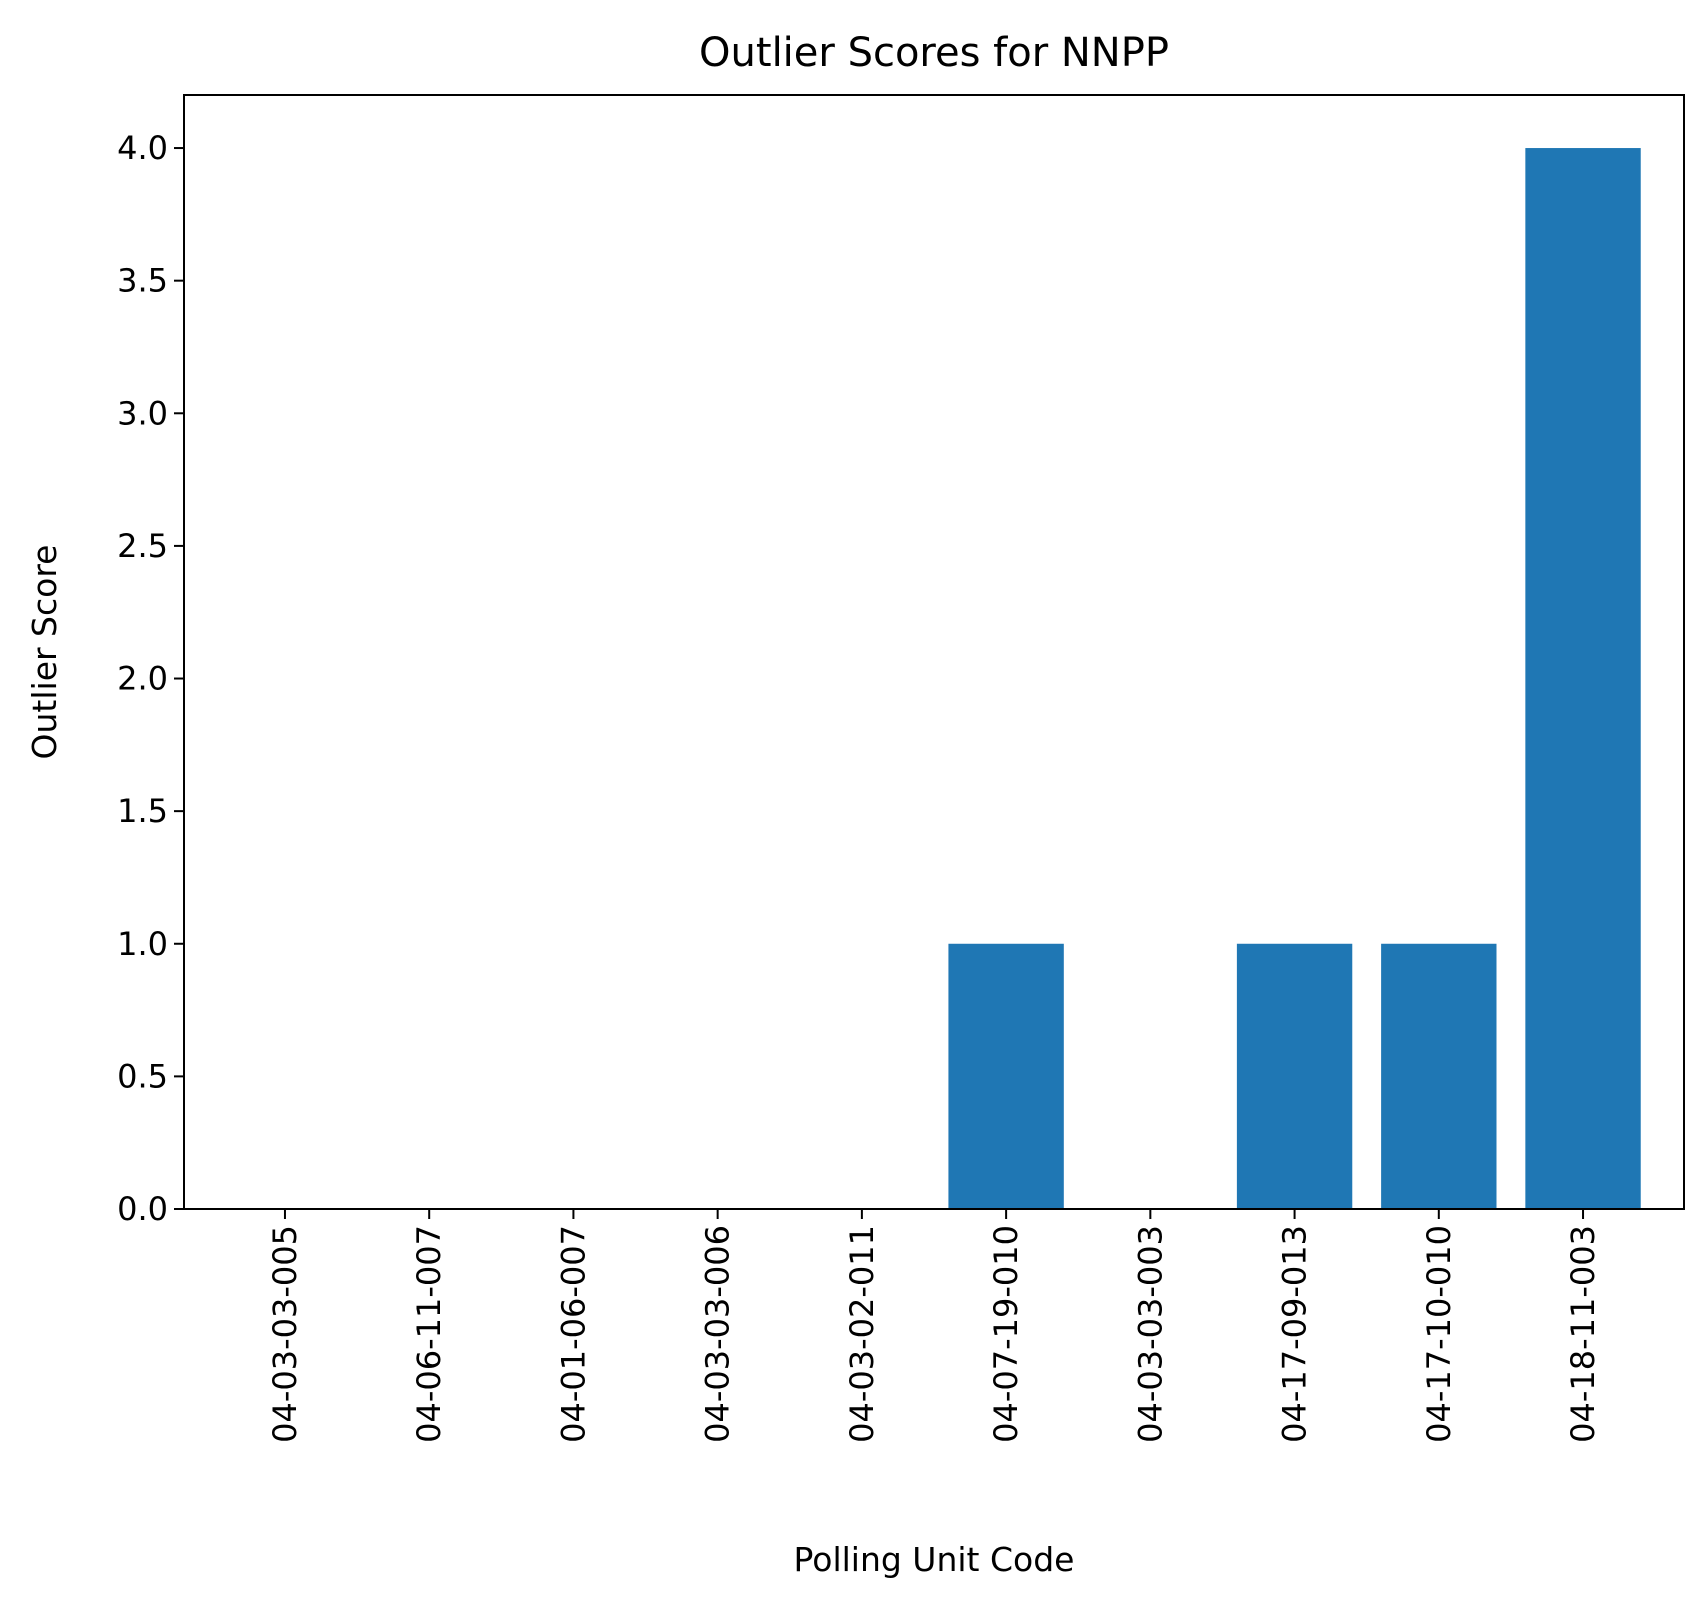 This screenshot has height=1601, width=1700. I want to click on chart-title: Outlier Scores for NNPP, so click(934, 53).